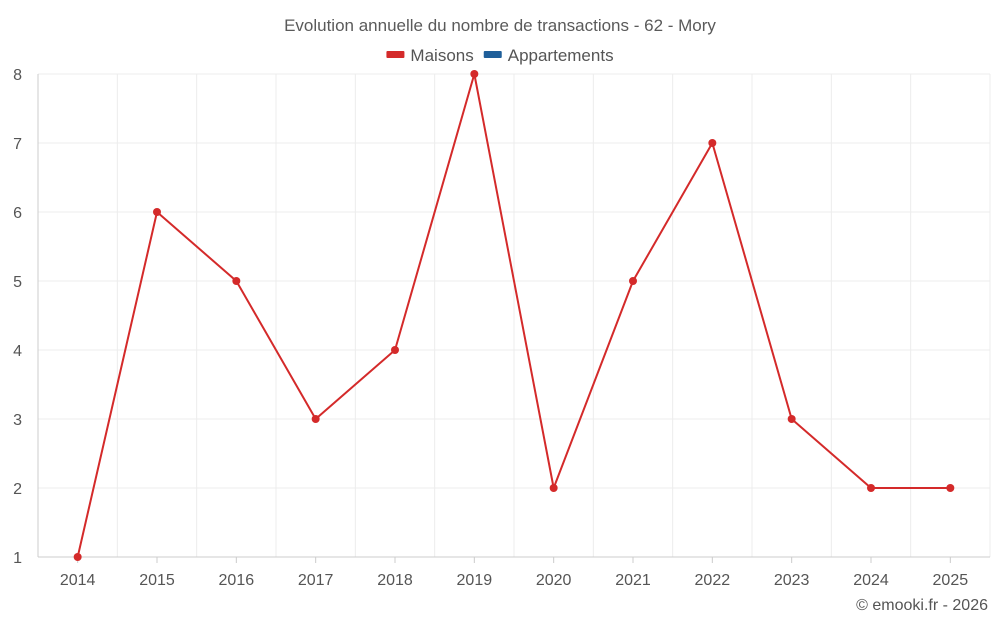 The image size is (1000, 625). Describe the element at coordinates (633, 580) in the screenshot. I see `x-tick-label: 2021` at that location.